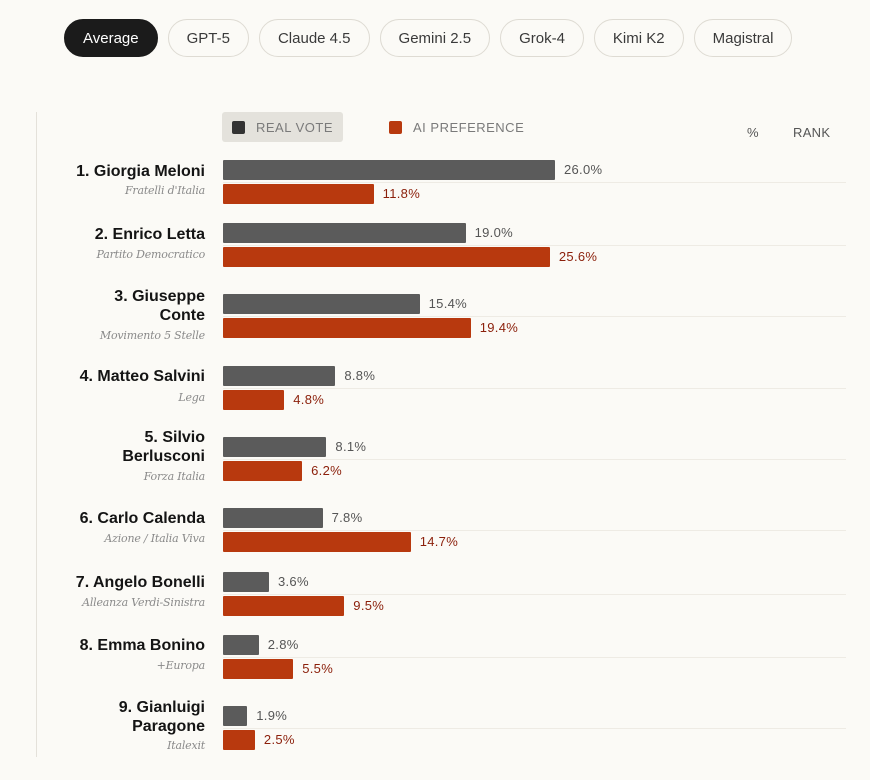 The height and width of the screenshot is (780, 870). I want to click on candidate-party: Forza Italia, so click(174, 476).